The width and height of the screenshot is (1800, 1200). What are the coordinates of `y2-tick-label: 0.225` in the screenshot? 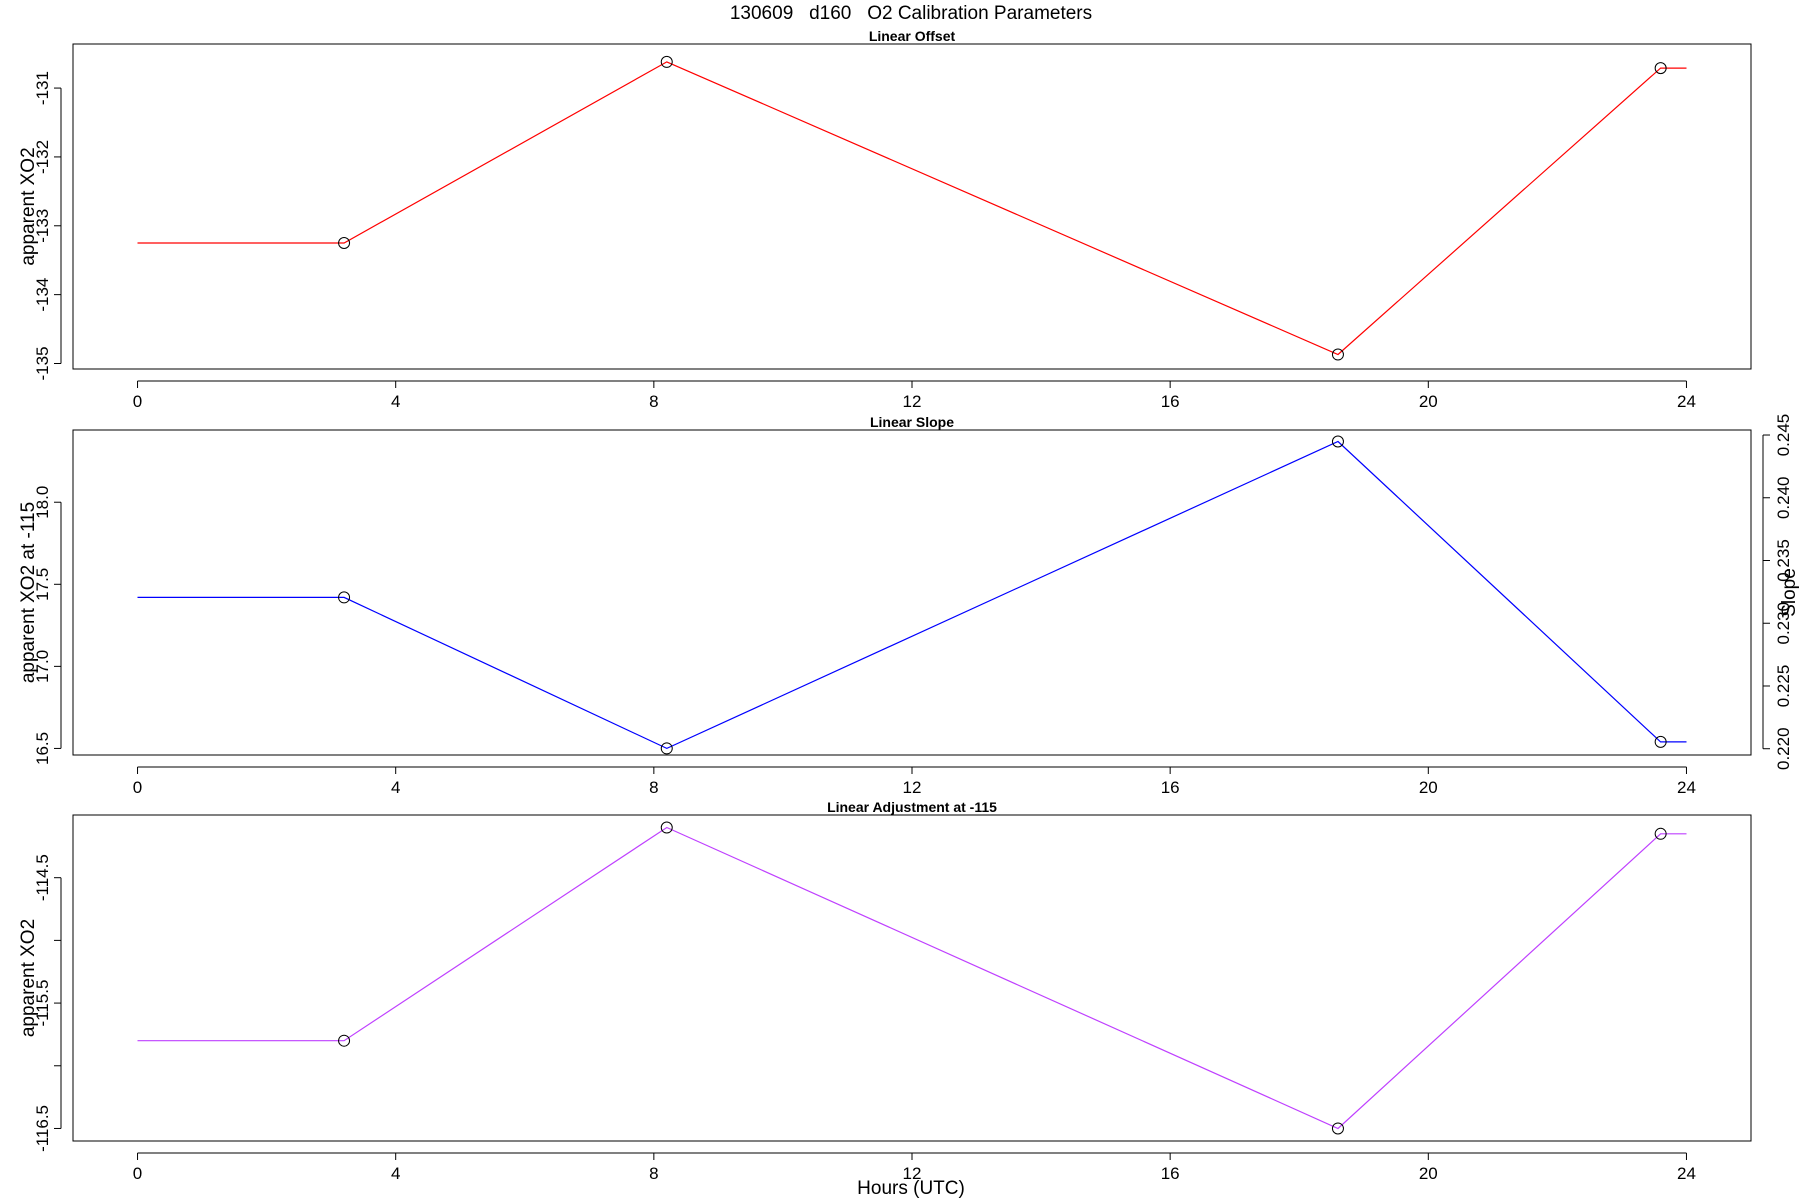 It's located at (1783, 686).